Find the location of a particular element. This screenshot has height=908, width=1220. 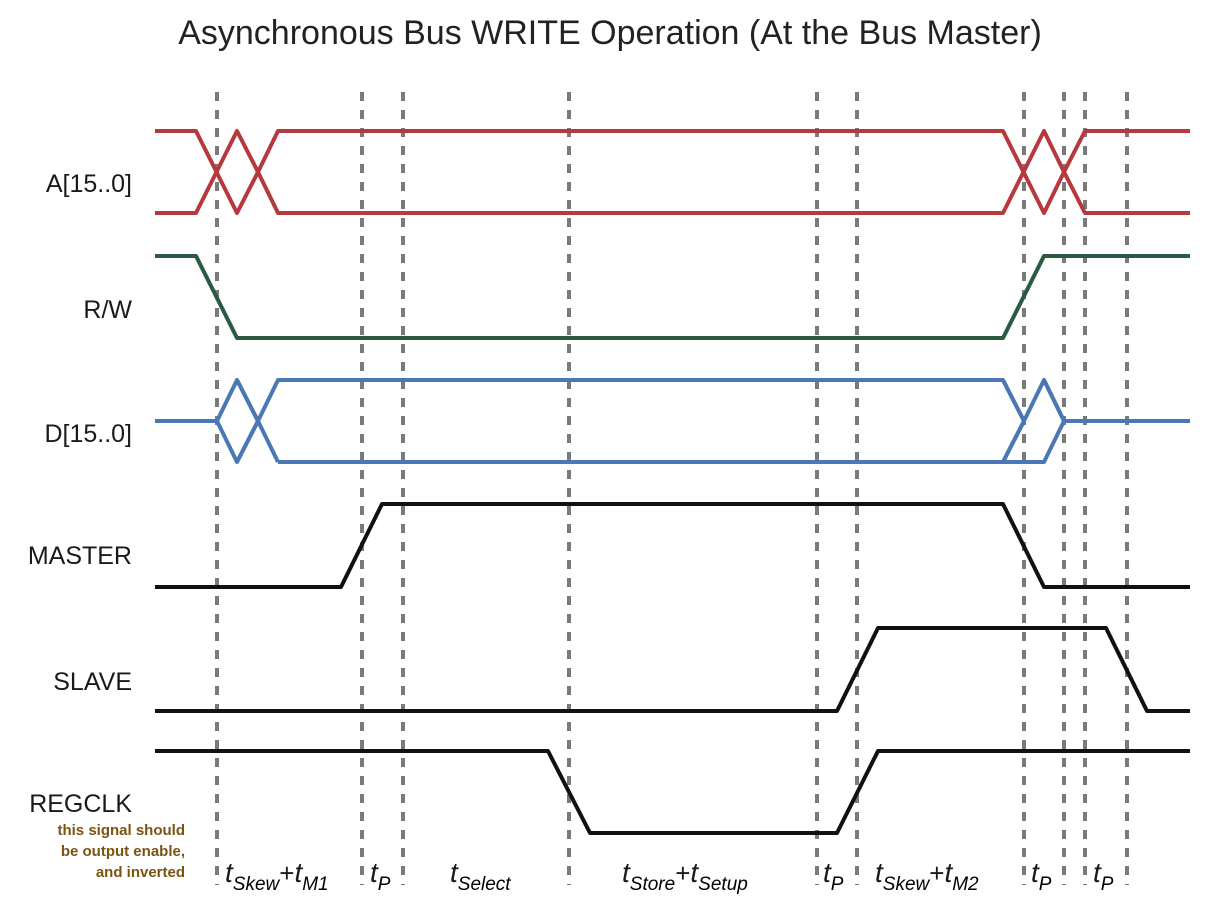

label-regclk: REGCLK is located at coordinates (80, 804).